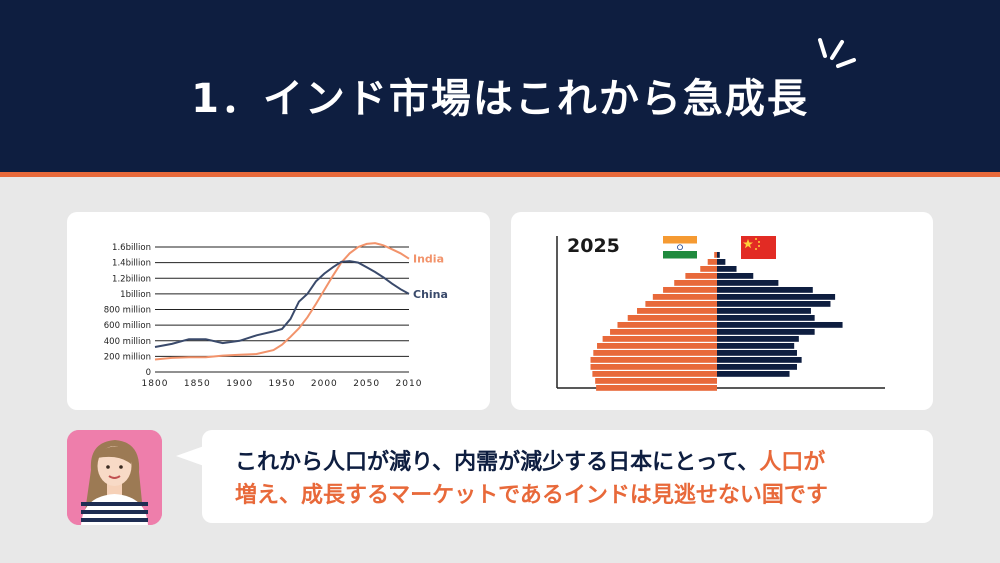  I want to click on population-pyramid-card: 2025, so click(722, 311).